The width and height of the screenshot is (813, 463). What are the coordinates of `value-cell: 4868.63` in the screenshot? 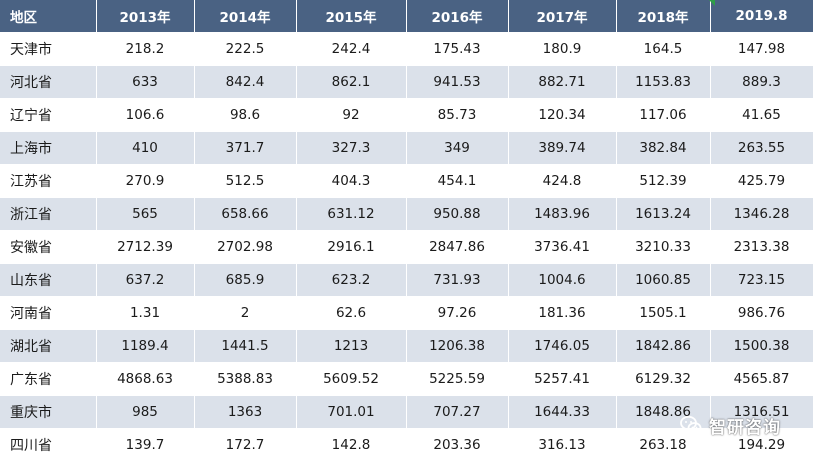 It's located at (145, 379).